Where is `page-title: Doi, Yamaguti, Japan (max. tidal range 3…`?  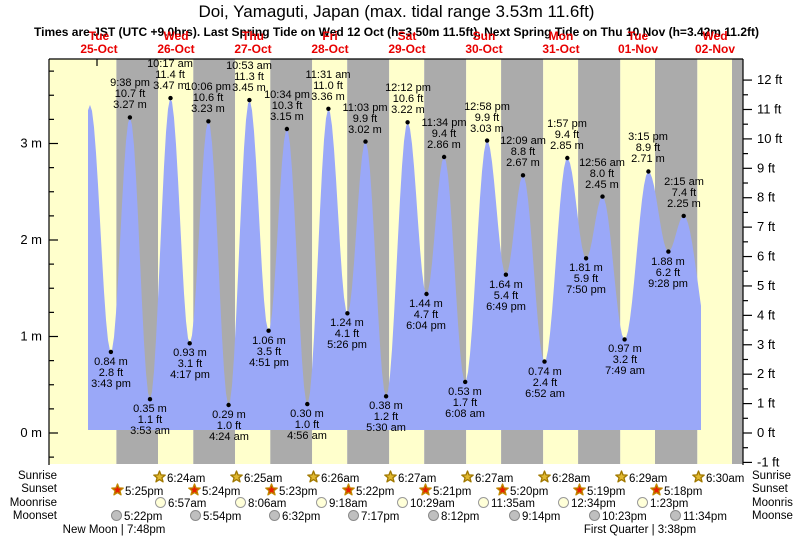
page-title: Doi, Yamaguti, Japan (max. tidal range 3… is located at coordinates (396, 11).